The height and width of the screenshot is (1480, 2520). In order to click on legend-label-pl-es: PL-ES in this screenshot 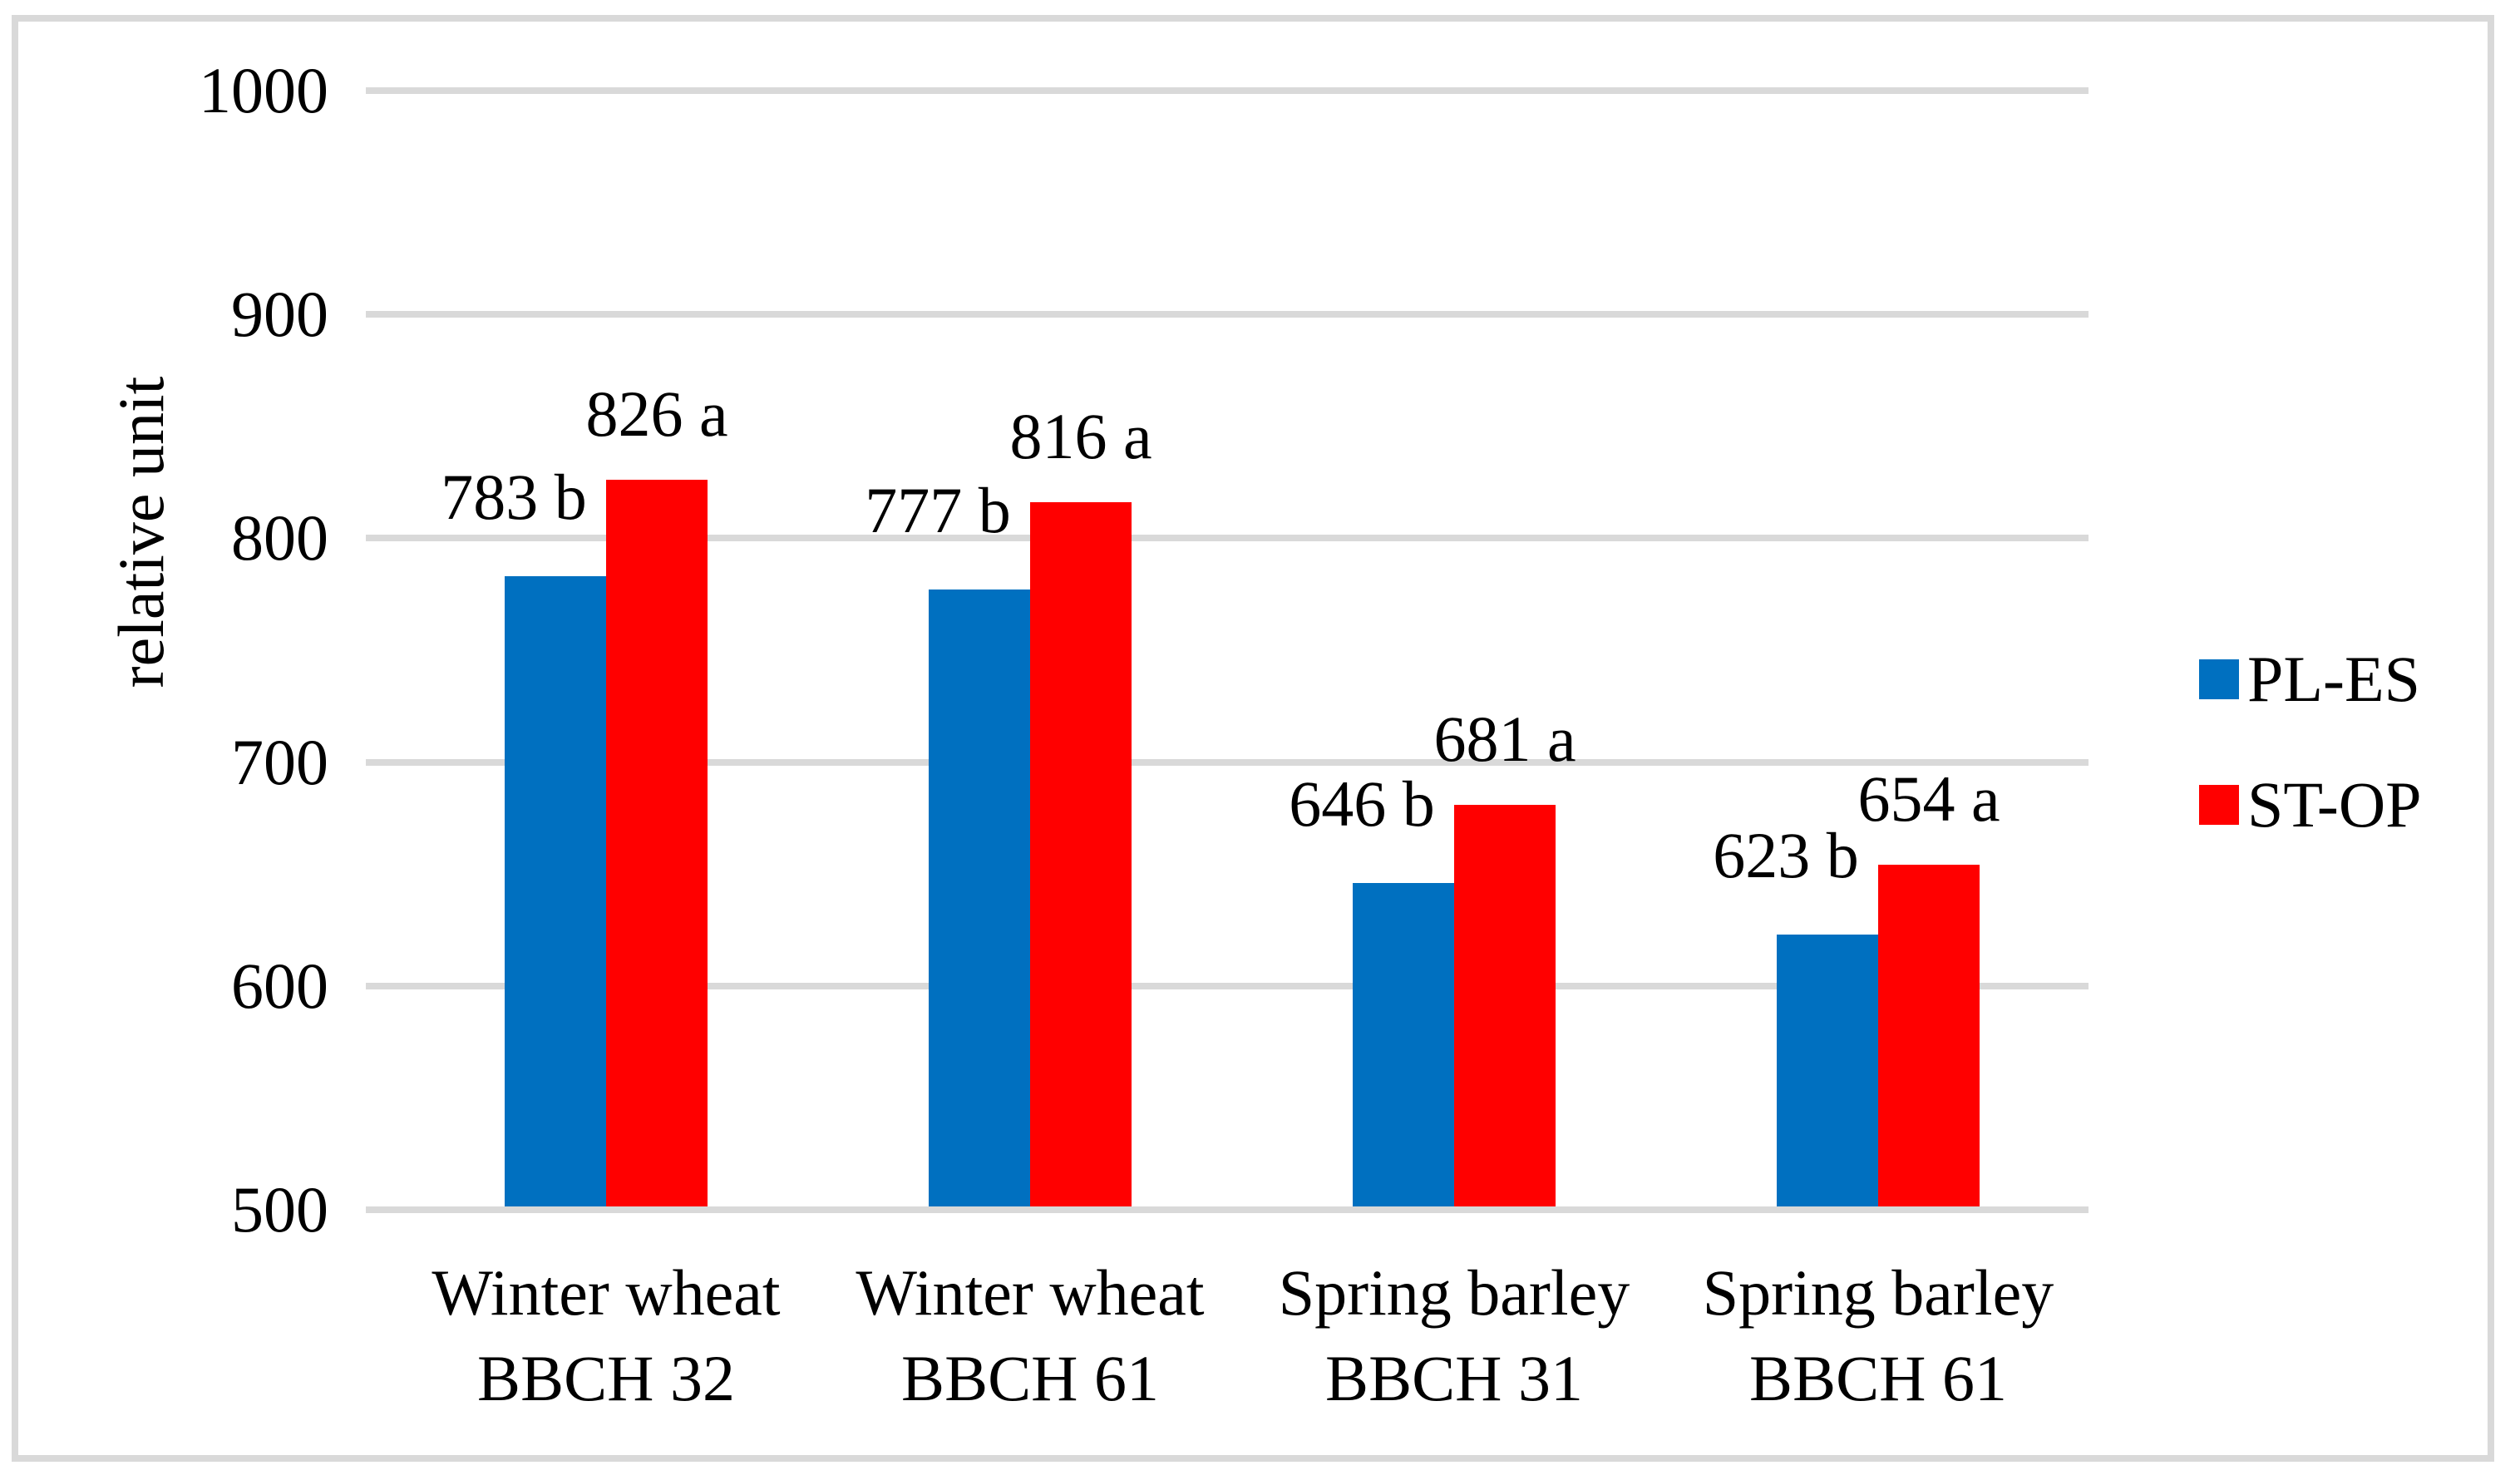, I will do `click(2334, 679)`.